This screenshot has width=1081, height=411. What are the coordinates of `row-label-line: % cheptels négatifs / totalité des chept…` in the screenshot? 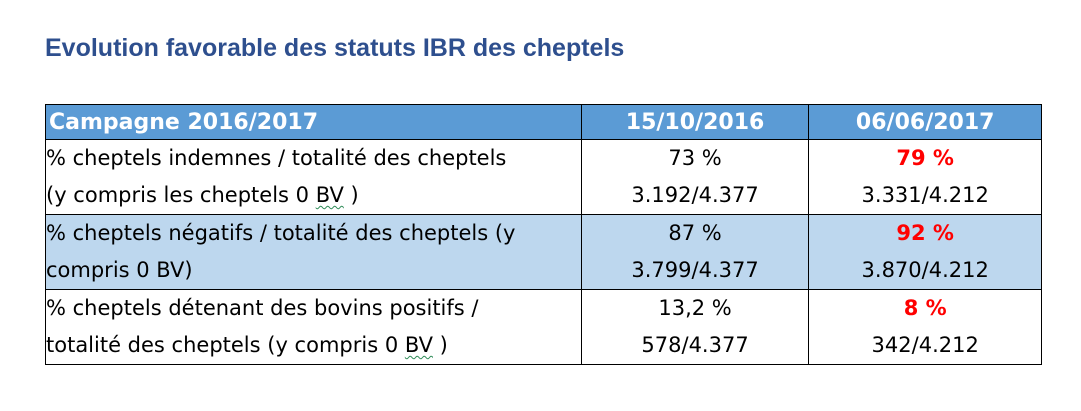 It's located at (281, 233).